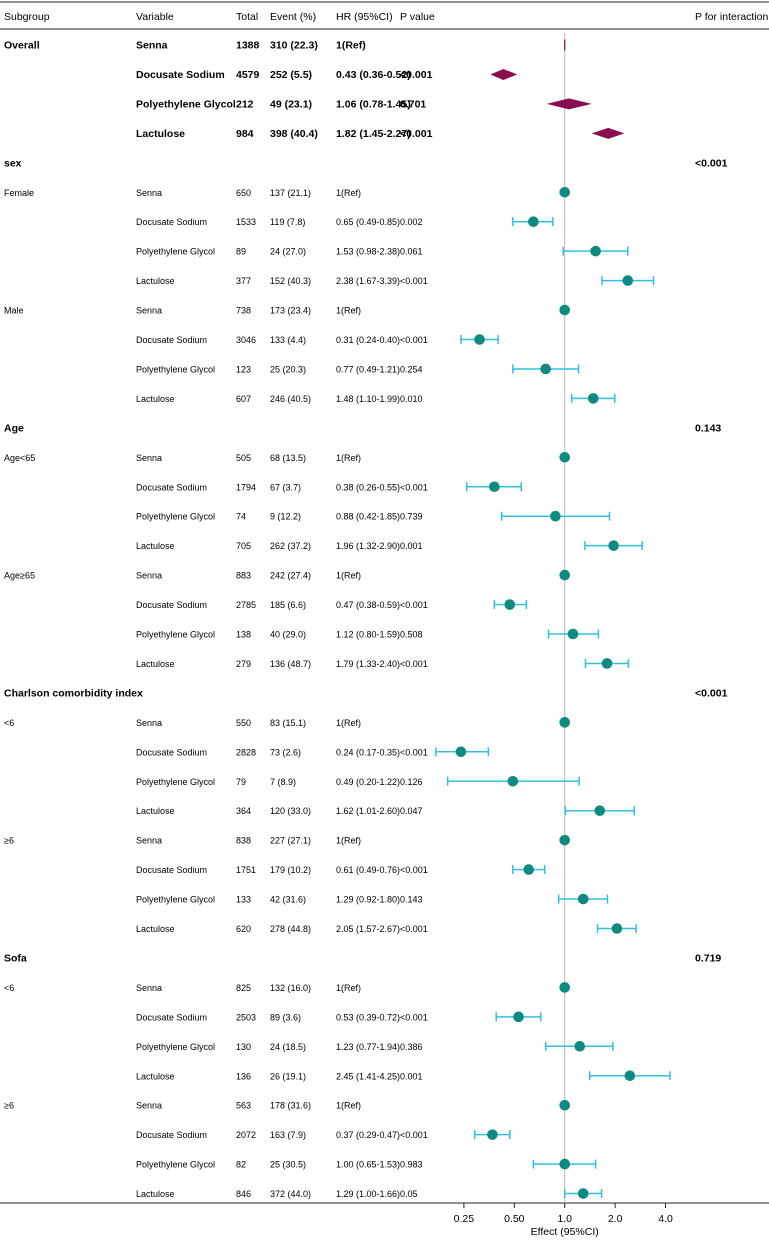  Describe the element at coordinates (411, 635) in the screenshot. I see `p-value-cell: 0.508` at that location.